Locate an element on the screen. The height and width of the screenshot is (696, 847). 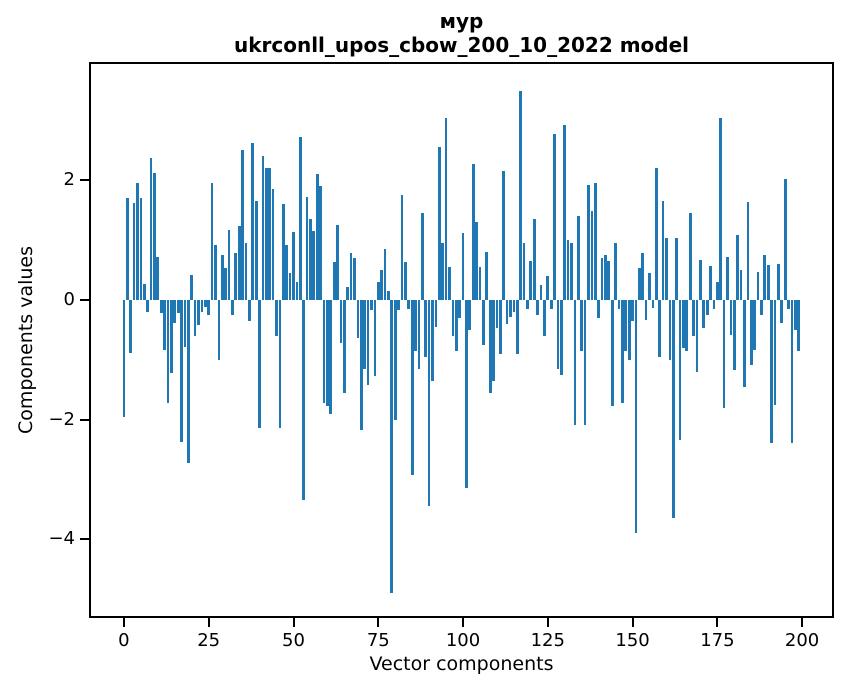
x-tick-label: 200 is located at coordinates (802, 640).